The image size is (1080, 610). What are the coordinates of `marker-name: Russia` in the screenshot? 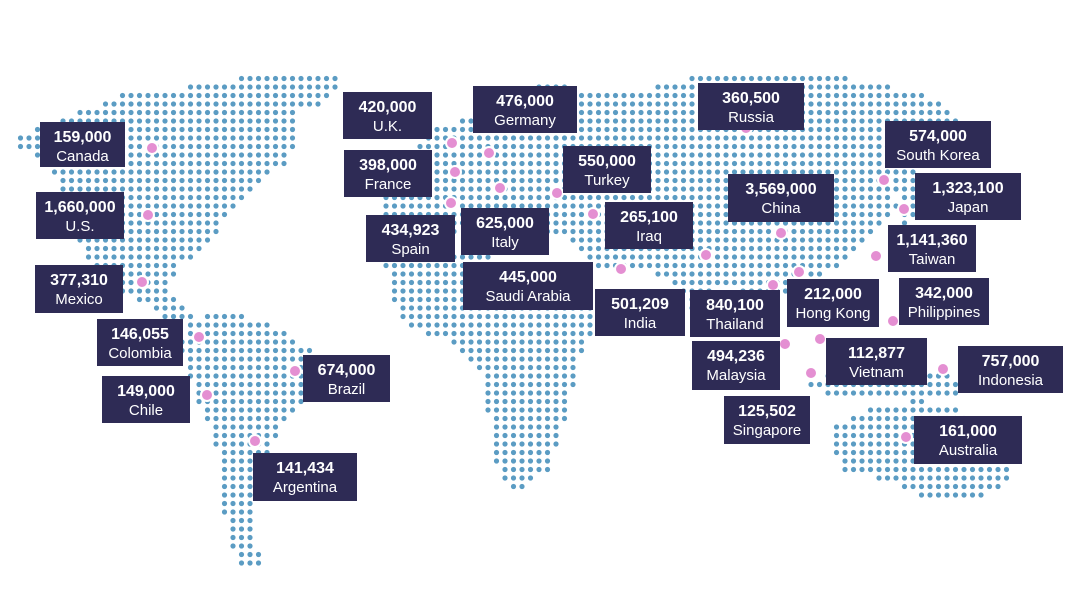 It's located at (751, 117).